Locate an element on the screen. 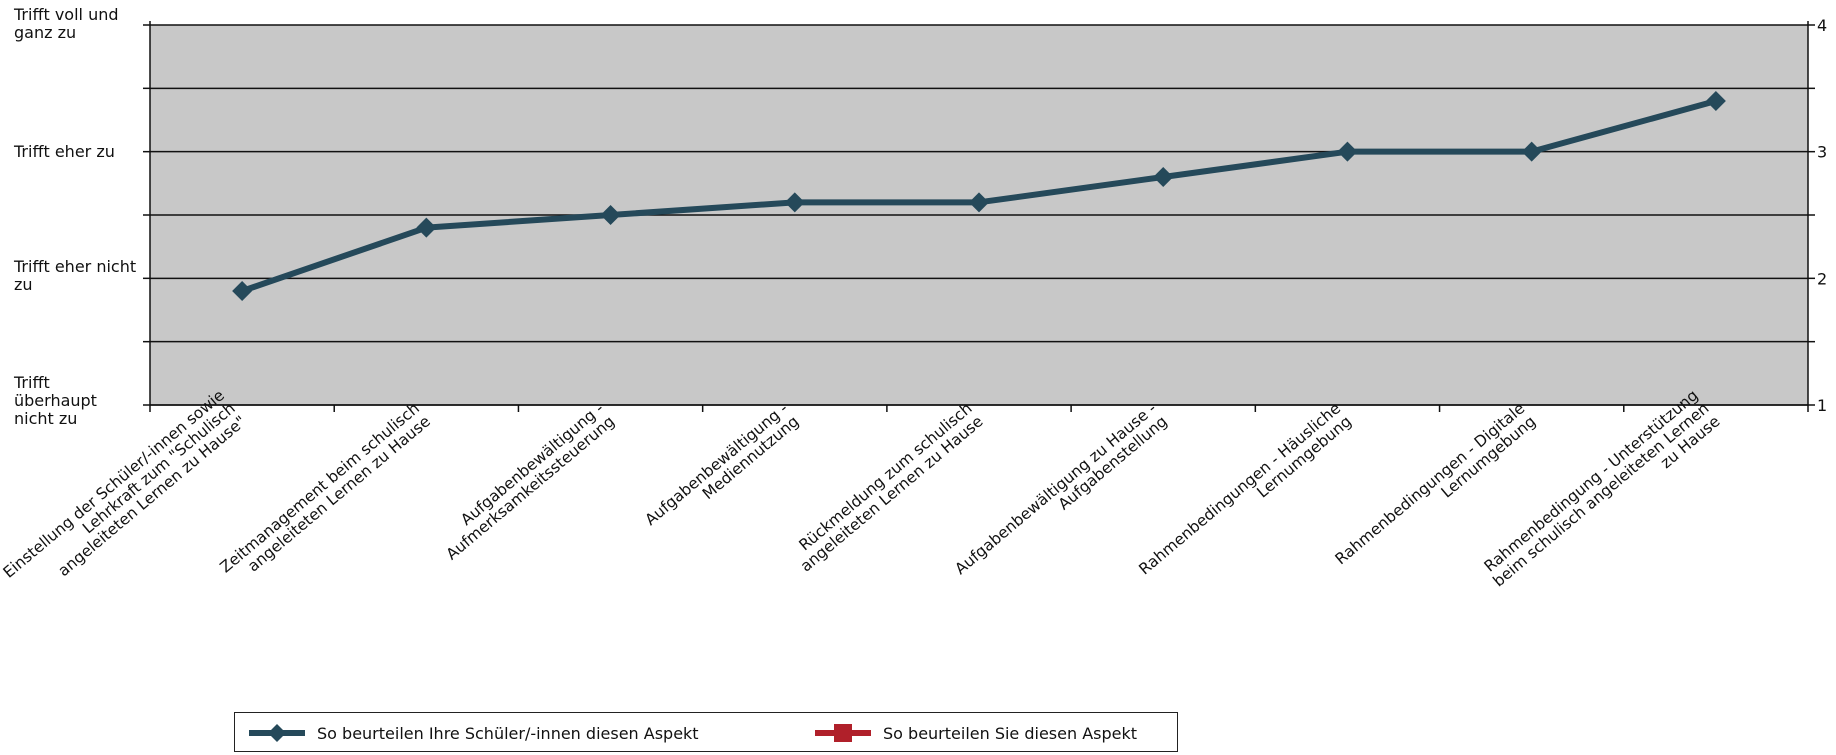 The height and width of the screenshot is (755, 1836). y-right-tick-label: 3 is located at coordinates (1822, 152).